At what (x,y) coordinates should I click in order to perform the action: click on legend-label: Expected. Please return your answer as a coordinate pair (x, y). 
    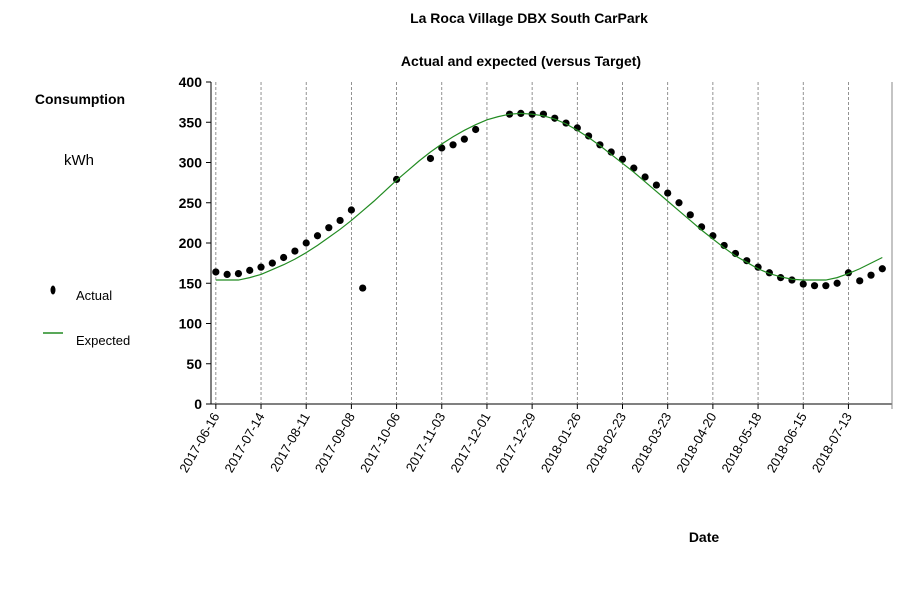
    Looking at the image, I should click on (103, 340).